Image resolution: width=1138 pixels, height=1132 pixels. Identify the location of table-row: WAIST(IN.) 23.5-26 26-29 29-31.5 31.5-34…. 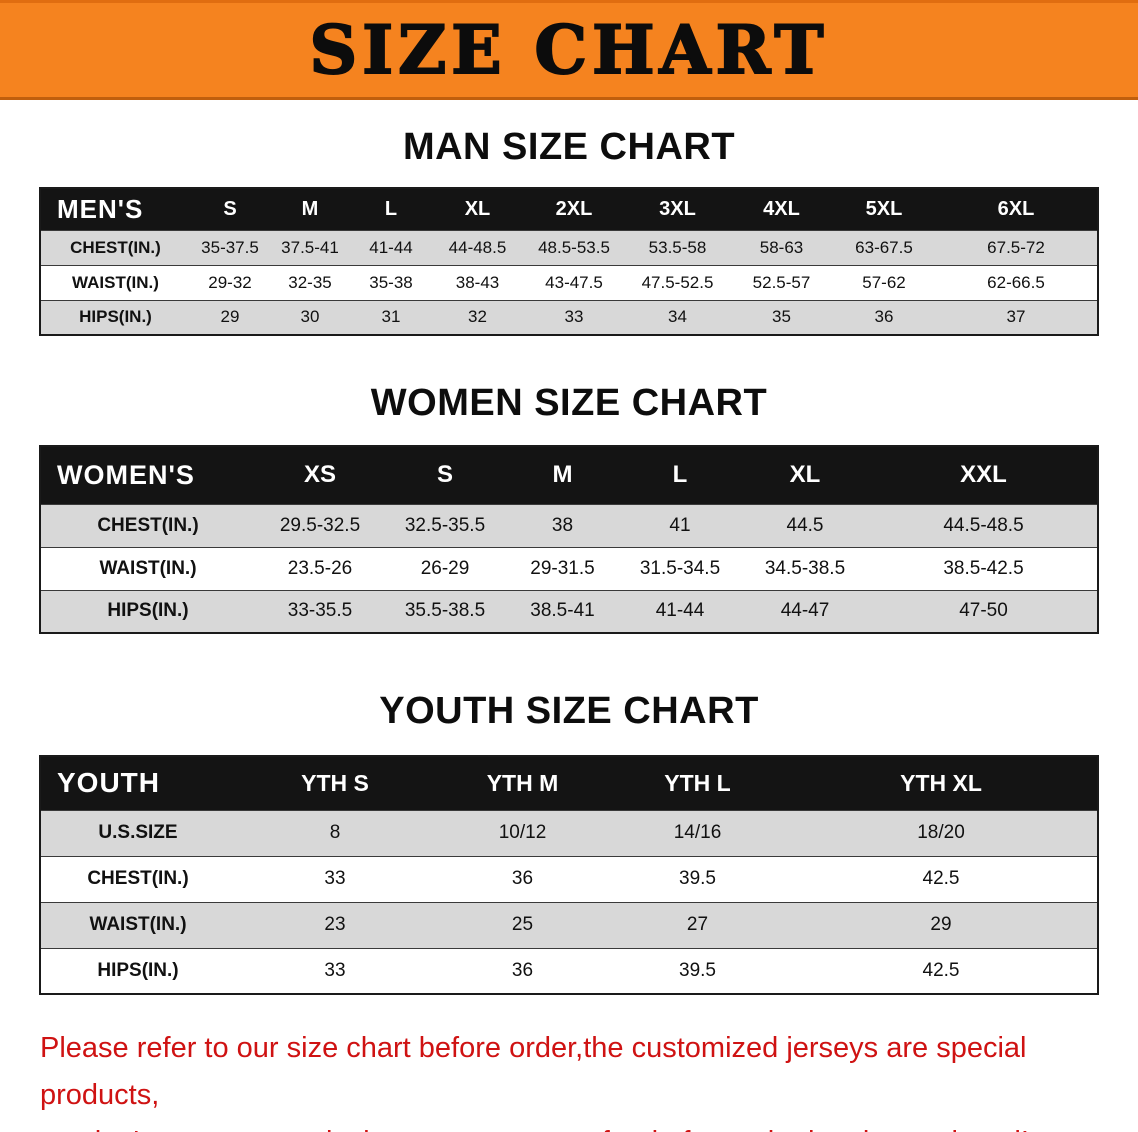
(569, 568).